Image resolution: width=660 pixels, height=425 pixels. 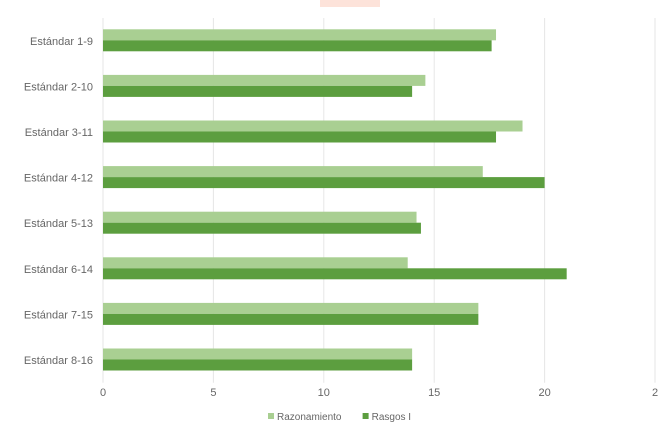 What do you see at coordinates (103, 393) in the screenshot?
I see `x-tick-label: 0` at bounding box center [103, 393].